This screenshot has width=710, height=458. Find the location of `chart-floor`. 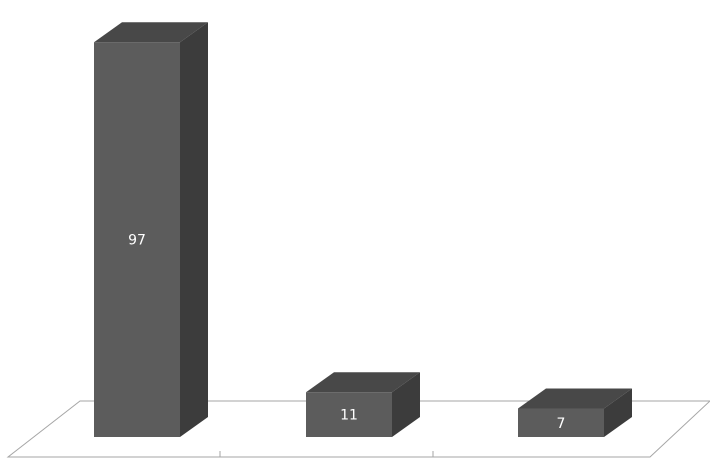

chart-floor is located at coordinates (358, 429).